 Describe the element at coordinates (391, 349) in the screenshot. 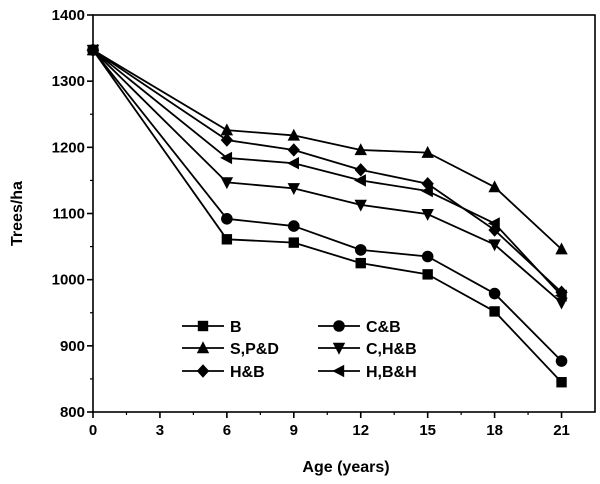

I see `legend-label: C,H&B` at that location.